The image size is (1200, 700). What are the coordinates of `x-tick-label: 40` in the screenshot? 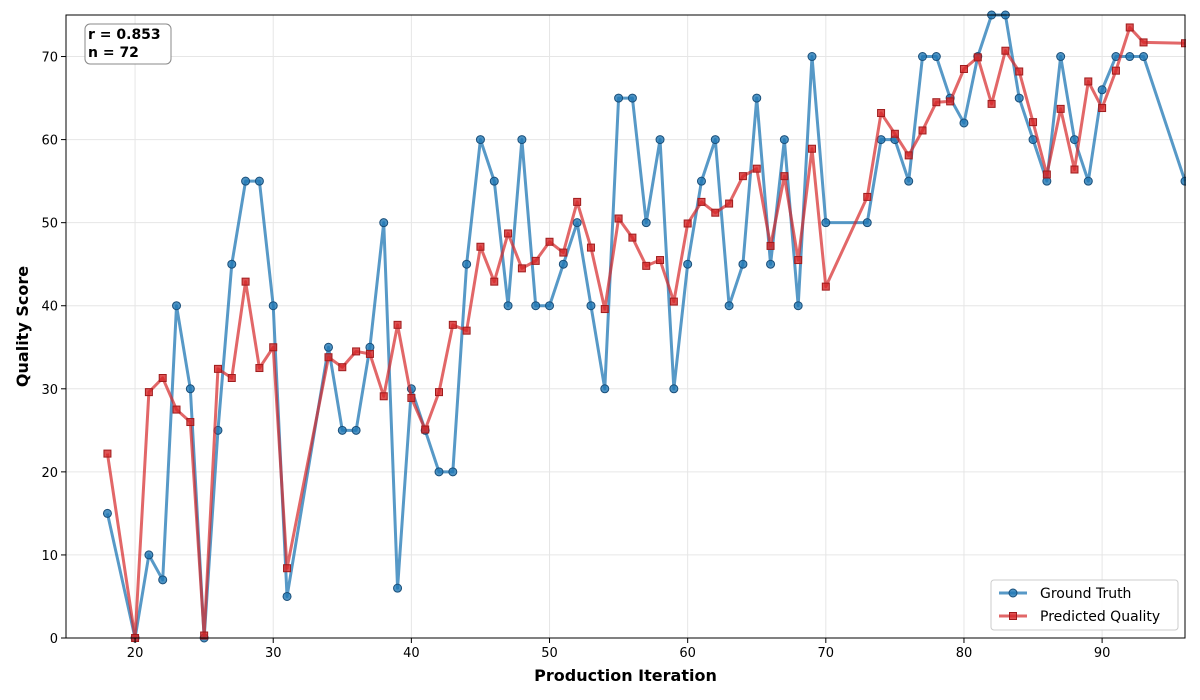 It's located at (411, 653).